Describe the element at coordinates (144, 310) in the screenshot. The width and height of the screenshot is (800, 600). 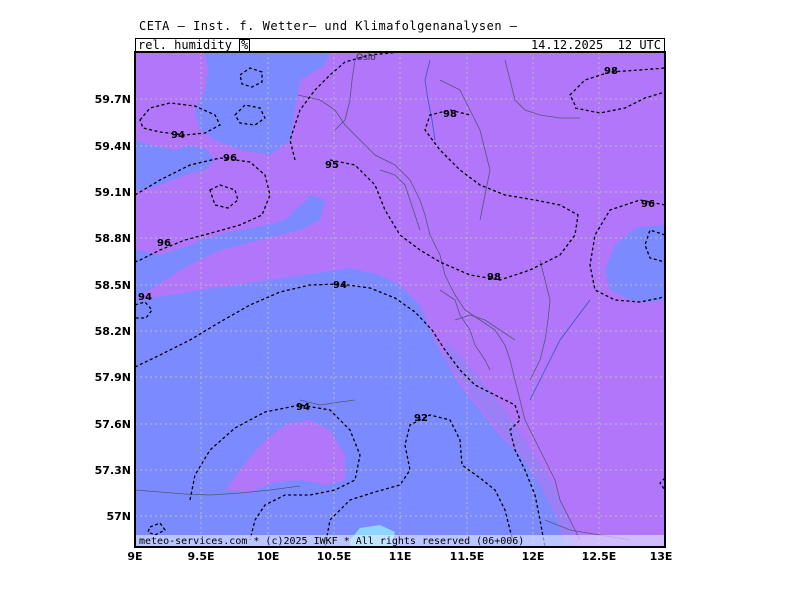
I see `contour-94-left-blob` at that location.